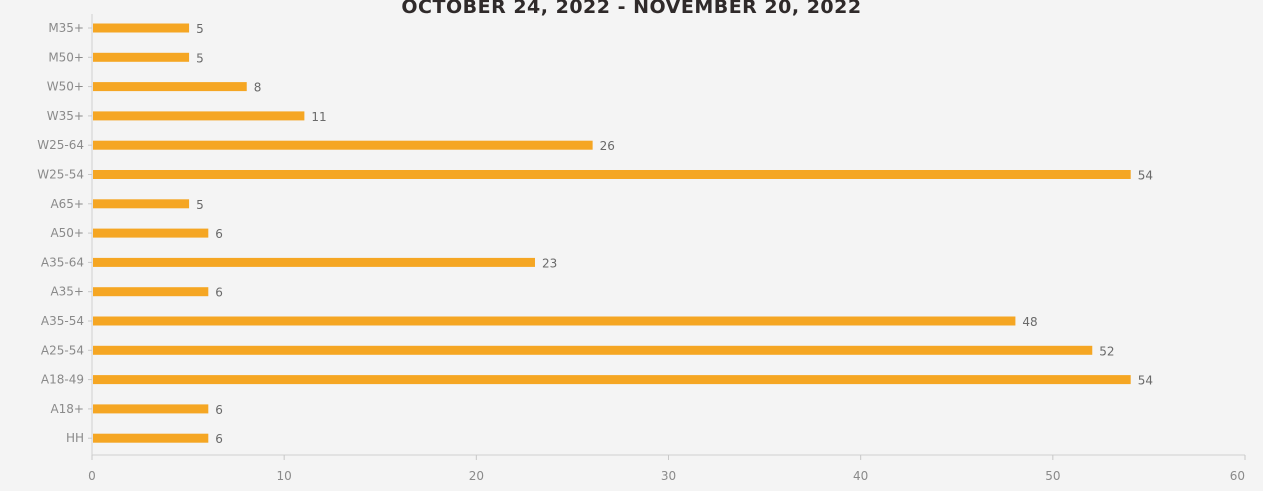  Describe the element at coordinates (66, 57) in the screenshot. I see `y-tick-label: M50+` at that location.